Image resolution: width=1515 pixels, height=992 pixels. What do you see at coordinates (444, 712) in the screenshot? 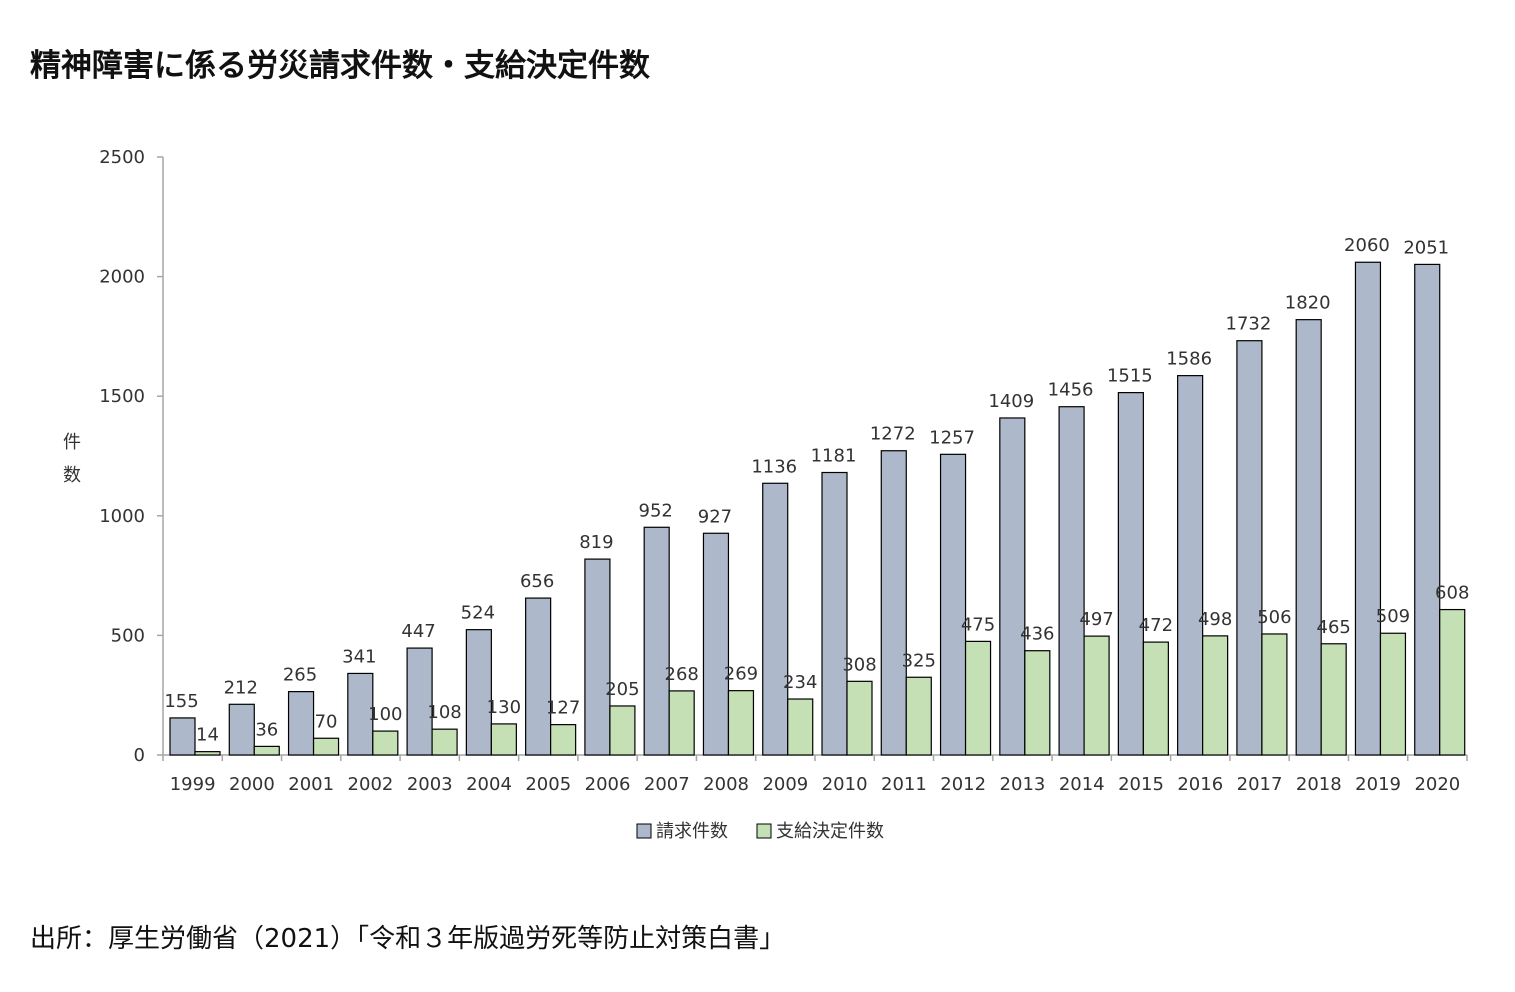
I see `data-label-approved: 108` at bounding box center [444, 712].